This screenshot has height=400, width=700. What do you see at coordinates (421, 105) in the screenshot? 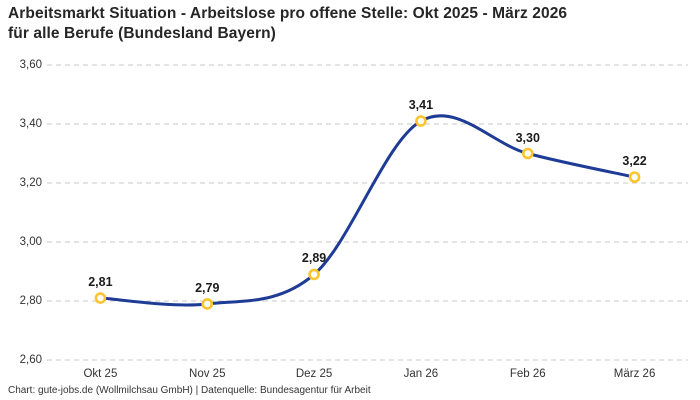
I see `data-point-label: 3,41` at bounding box center [421, 105].